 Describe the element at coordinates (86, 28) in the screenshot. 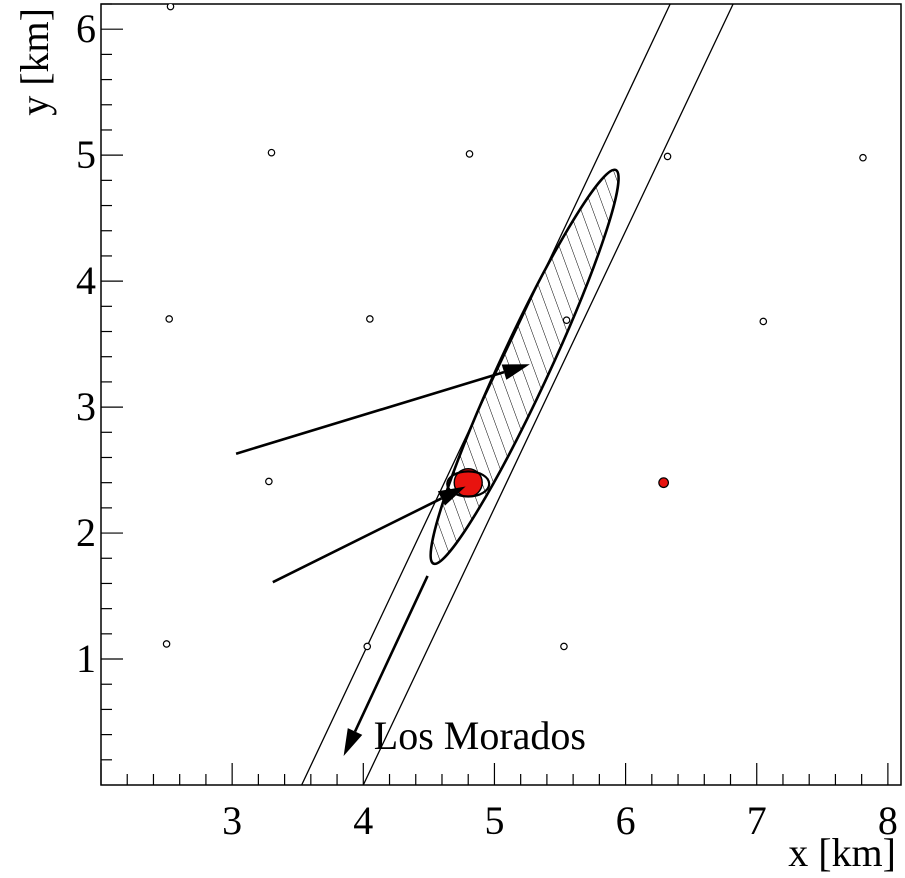

I see `y-tick-label: 6` at that location.